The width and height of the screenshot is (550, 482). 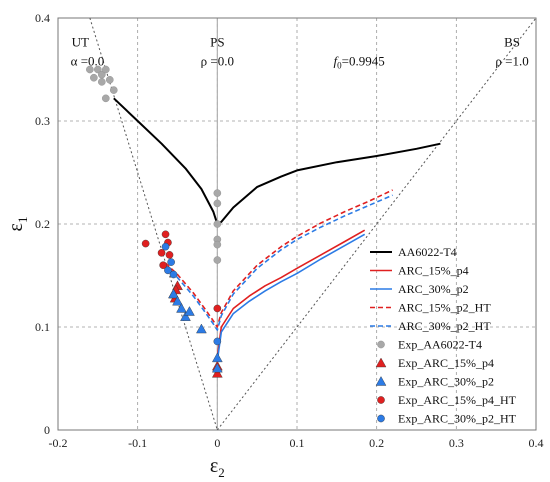 I want to click on x-tick-label: 0, so click(x=217, y=443).